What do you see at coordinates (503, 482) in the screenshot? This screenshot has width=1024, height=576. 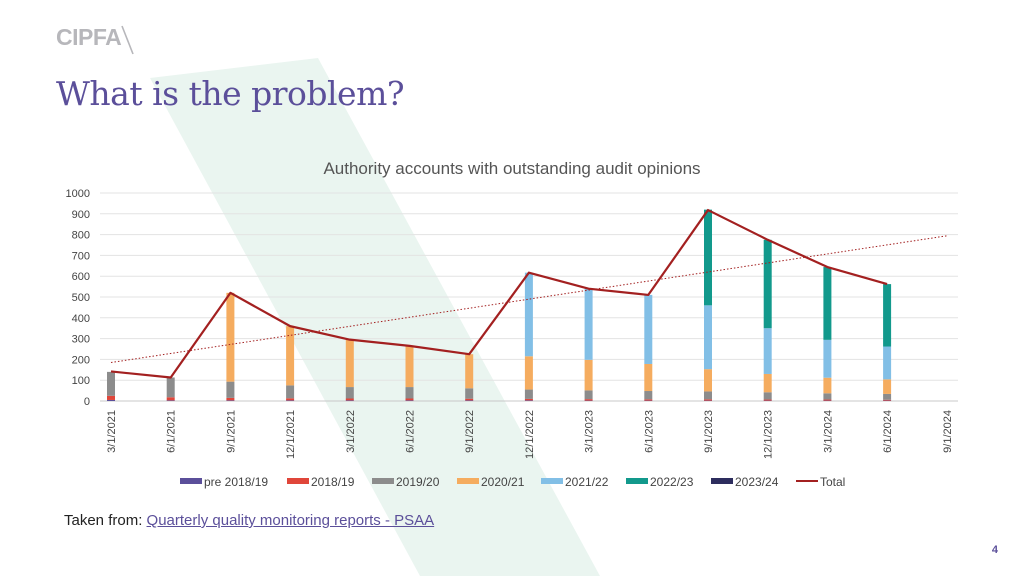 I see `legend-label: 2020/21` at bounding box center [503, 482].